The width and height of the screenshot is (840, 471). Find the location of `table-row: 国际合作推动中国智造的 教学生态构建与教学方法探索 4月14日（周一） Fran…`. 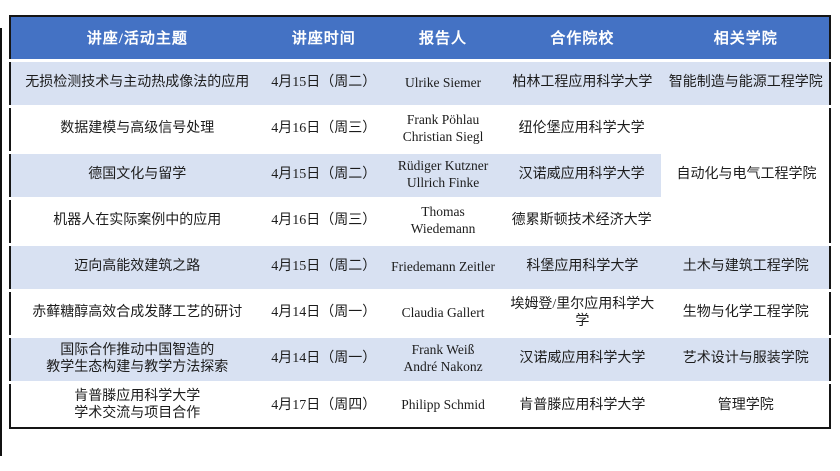

table-row: 国际合作推动中国智造的 教学生态构建与教学方法探索 4月14日（周一） Fran… is located at coordinates (420, 358).